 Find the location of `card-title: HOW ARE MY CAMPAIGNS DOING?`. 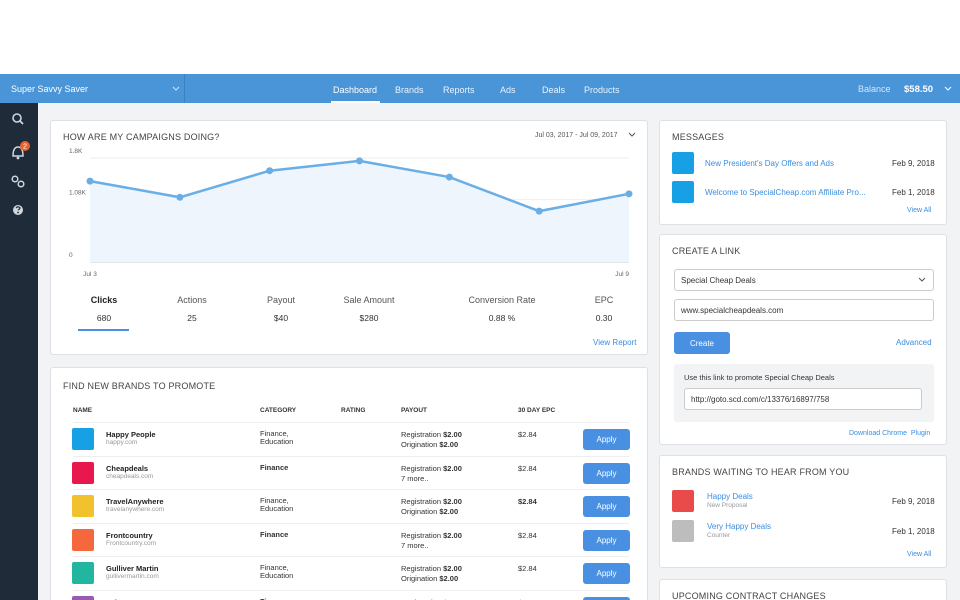

card-title: HOW ARE MY CAMPAIGNS DOING? is located at coordinates (141, 137).